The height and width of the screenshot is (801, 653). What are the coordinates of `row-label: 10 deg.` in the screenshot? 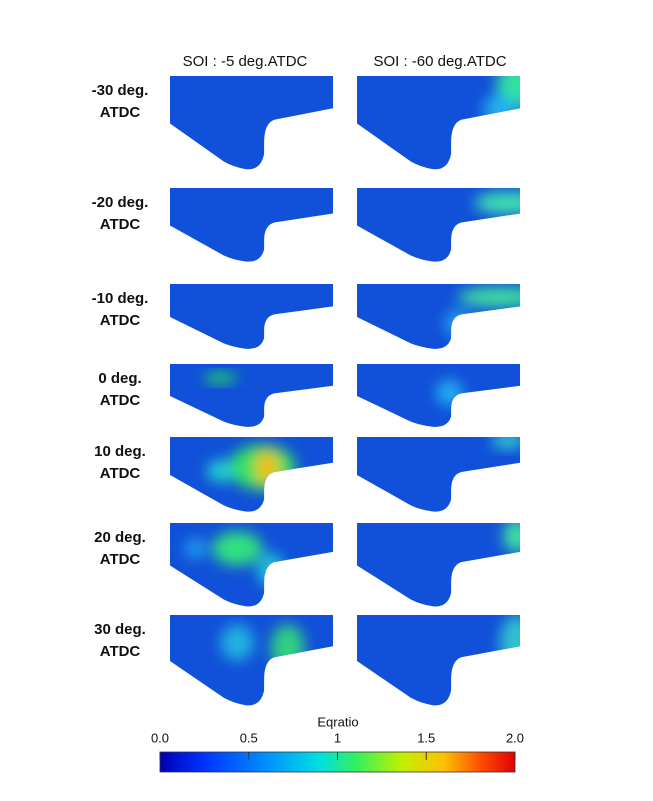 It's located at (120, 451).